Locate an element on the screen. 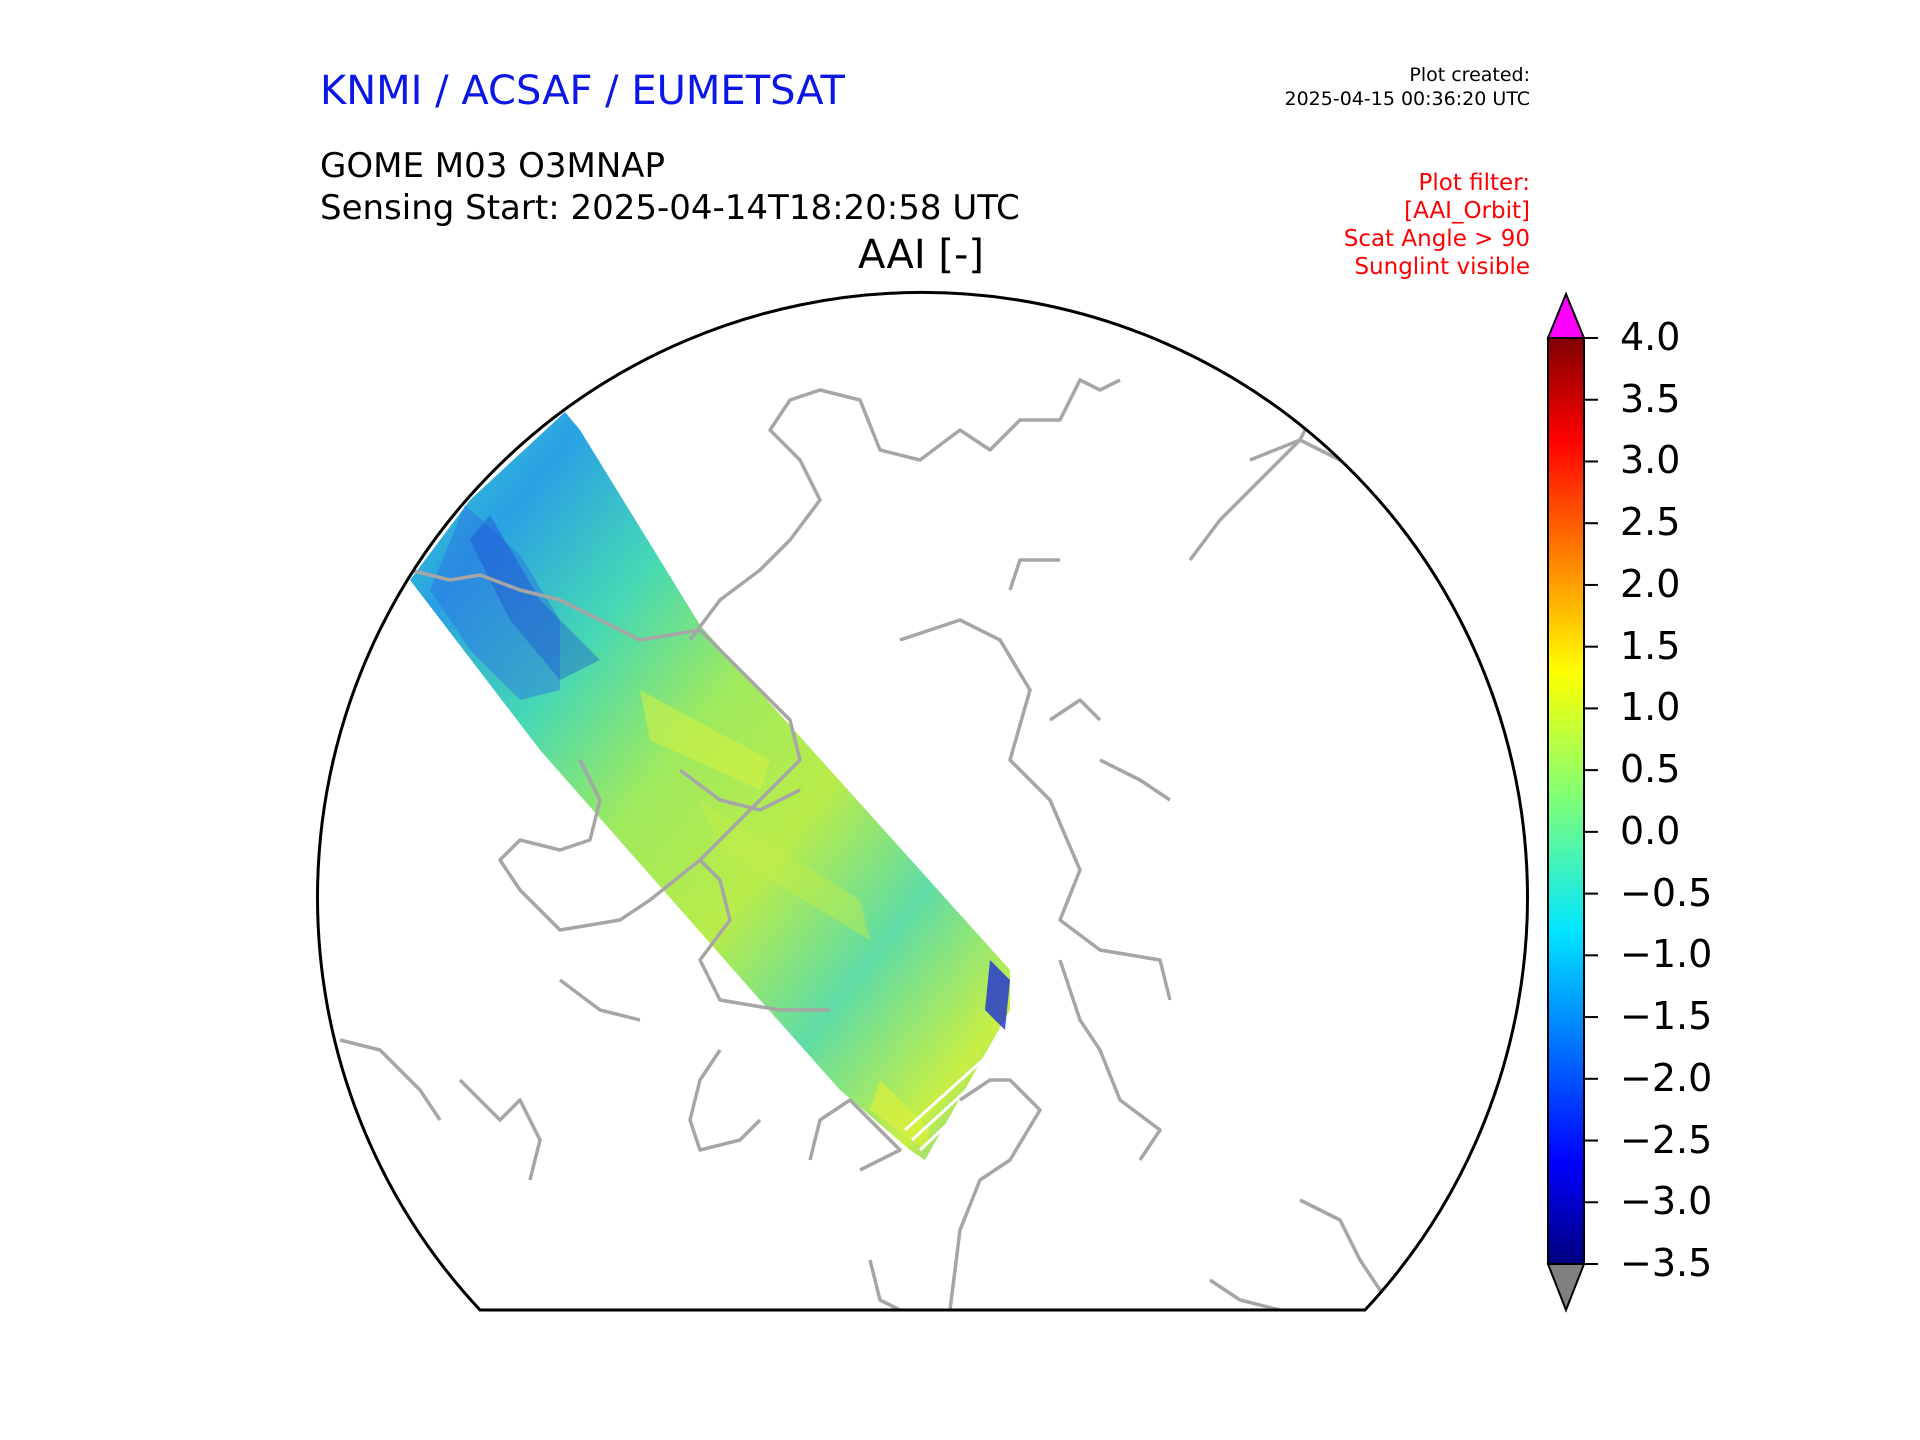 This screenshot has height=1440, width=1920. organization-title: KNMI / ACSAF / EUMETSAT is located at coordinates (582, 91).